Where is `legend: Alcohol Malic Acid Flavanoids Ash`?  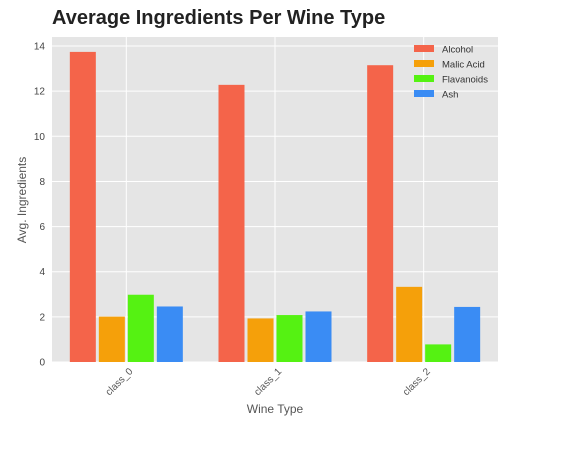 legend: Alcohol Malic Acid Flavanoids Ash is located at coordinates (451, 73).